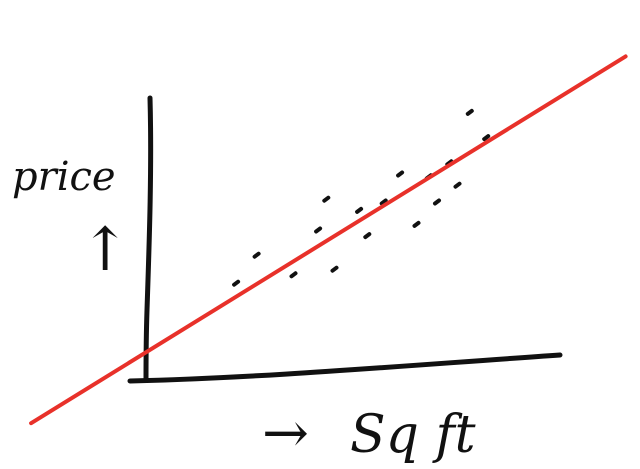 This screenshot has width=640, height=469. What do you see at coordinates (413, 435) in the screenshot?
I see `x-axis-label: Sq ft` at bounding box center [413, 435].